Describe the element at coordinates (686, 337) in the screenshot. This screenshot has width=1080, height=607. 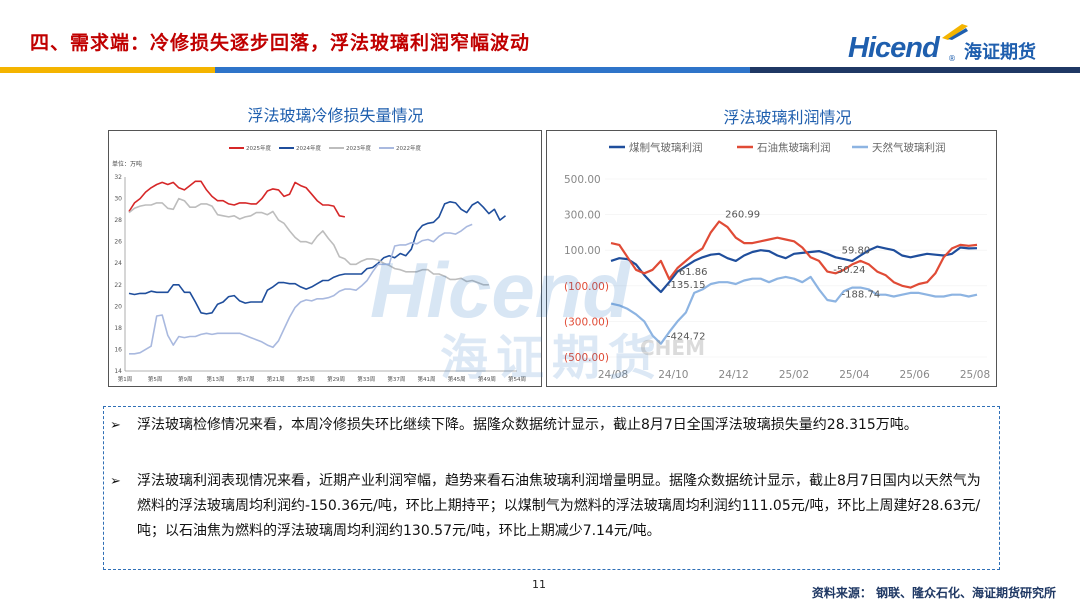
I see `data-annotation: -424.72` at that location.